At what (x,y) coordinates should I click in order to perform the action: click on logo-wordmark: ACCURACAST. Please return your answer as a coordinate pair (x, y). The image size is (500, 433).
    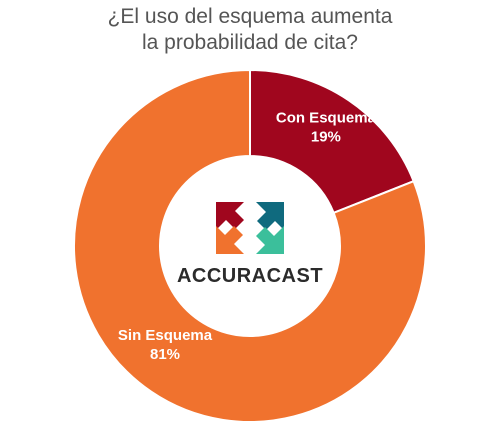
    Looking at the image, I should click on (250, 276).